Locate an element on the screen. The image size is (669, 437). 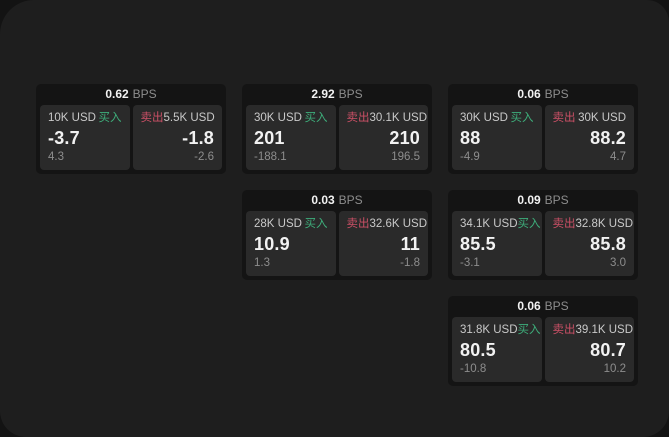
buy-panel: 30K USD 买入 201 -188.1 is located at coordinates (291, 137).